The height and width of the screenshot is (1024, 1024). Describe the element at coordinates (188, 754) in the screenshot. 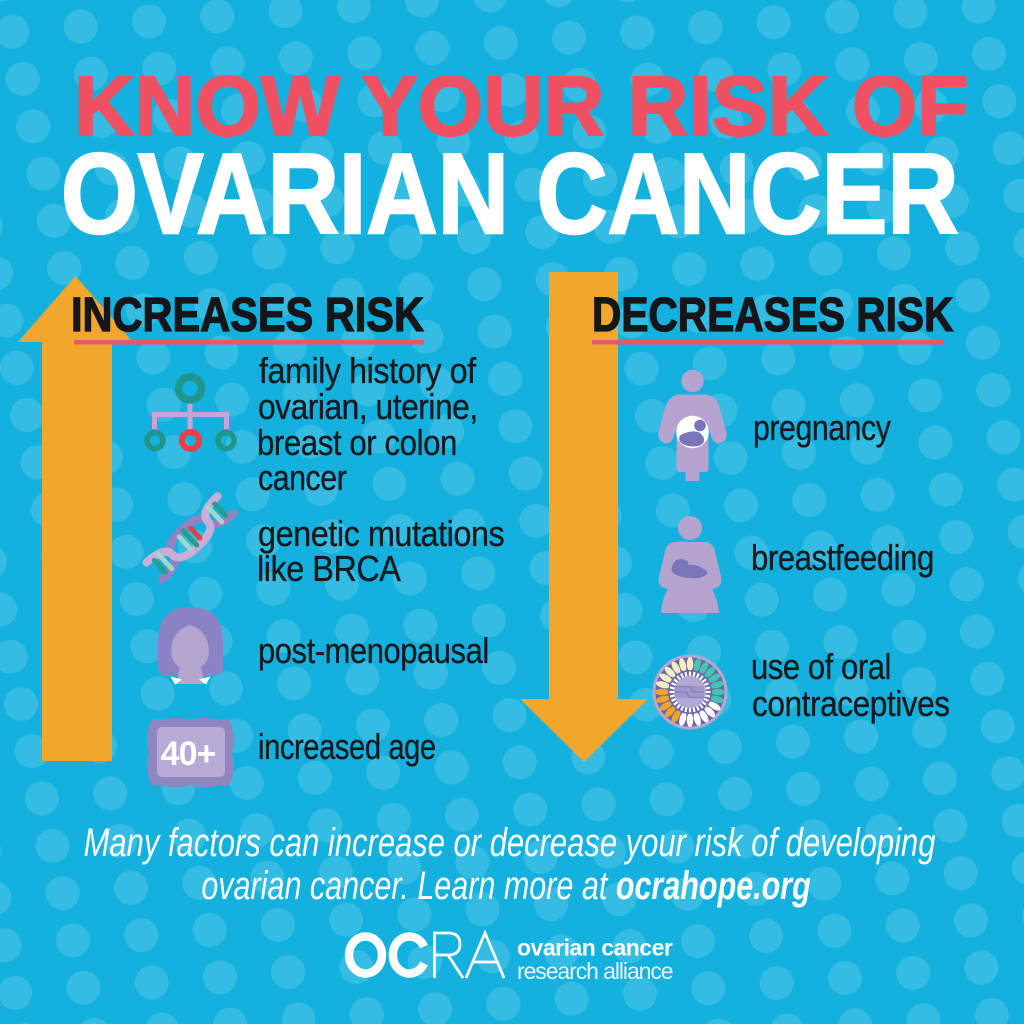

I see `svg-text: 40+` at that location.